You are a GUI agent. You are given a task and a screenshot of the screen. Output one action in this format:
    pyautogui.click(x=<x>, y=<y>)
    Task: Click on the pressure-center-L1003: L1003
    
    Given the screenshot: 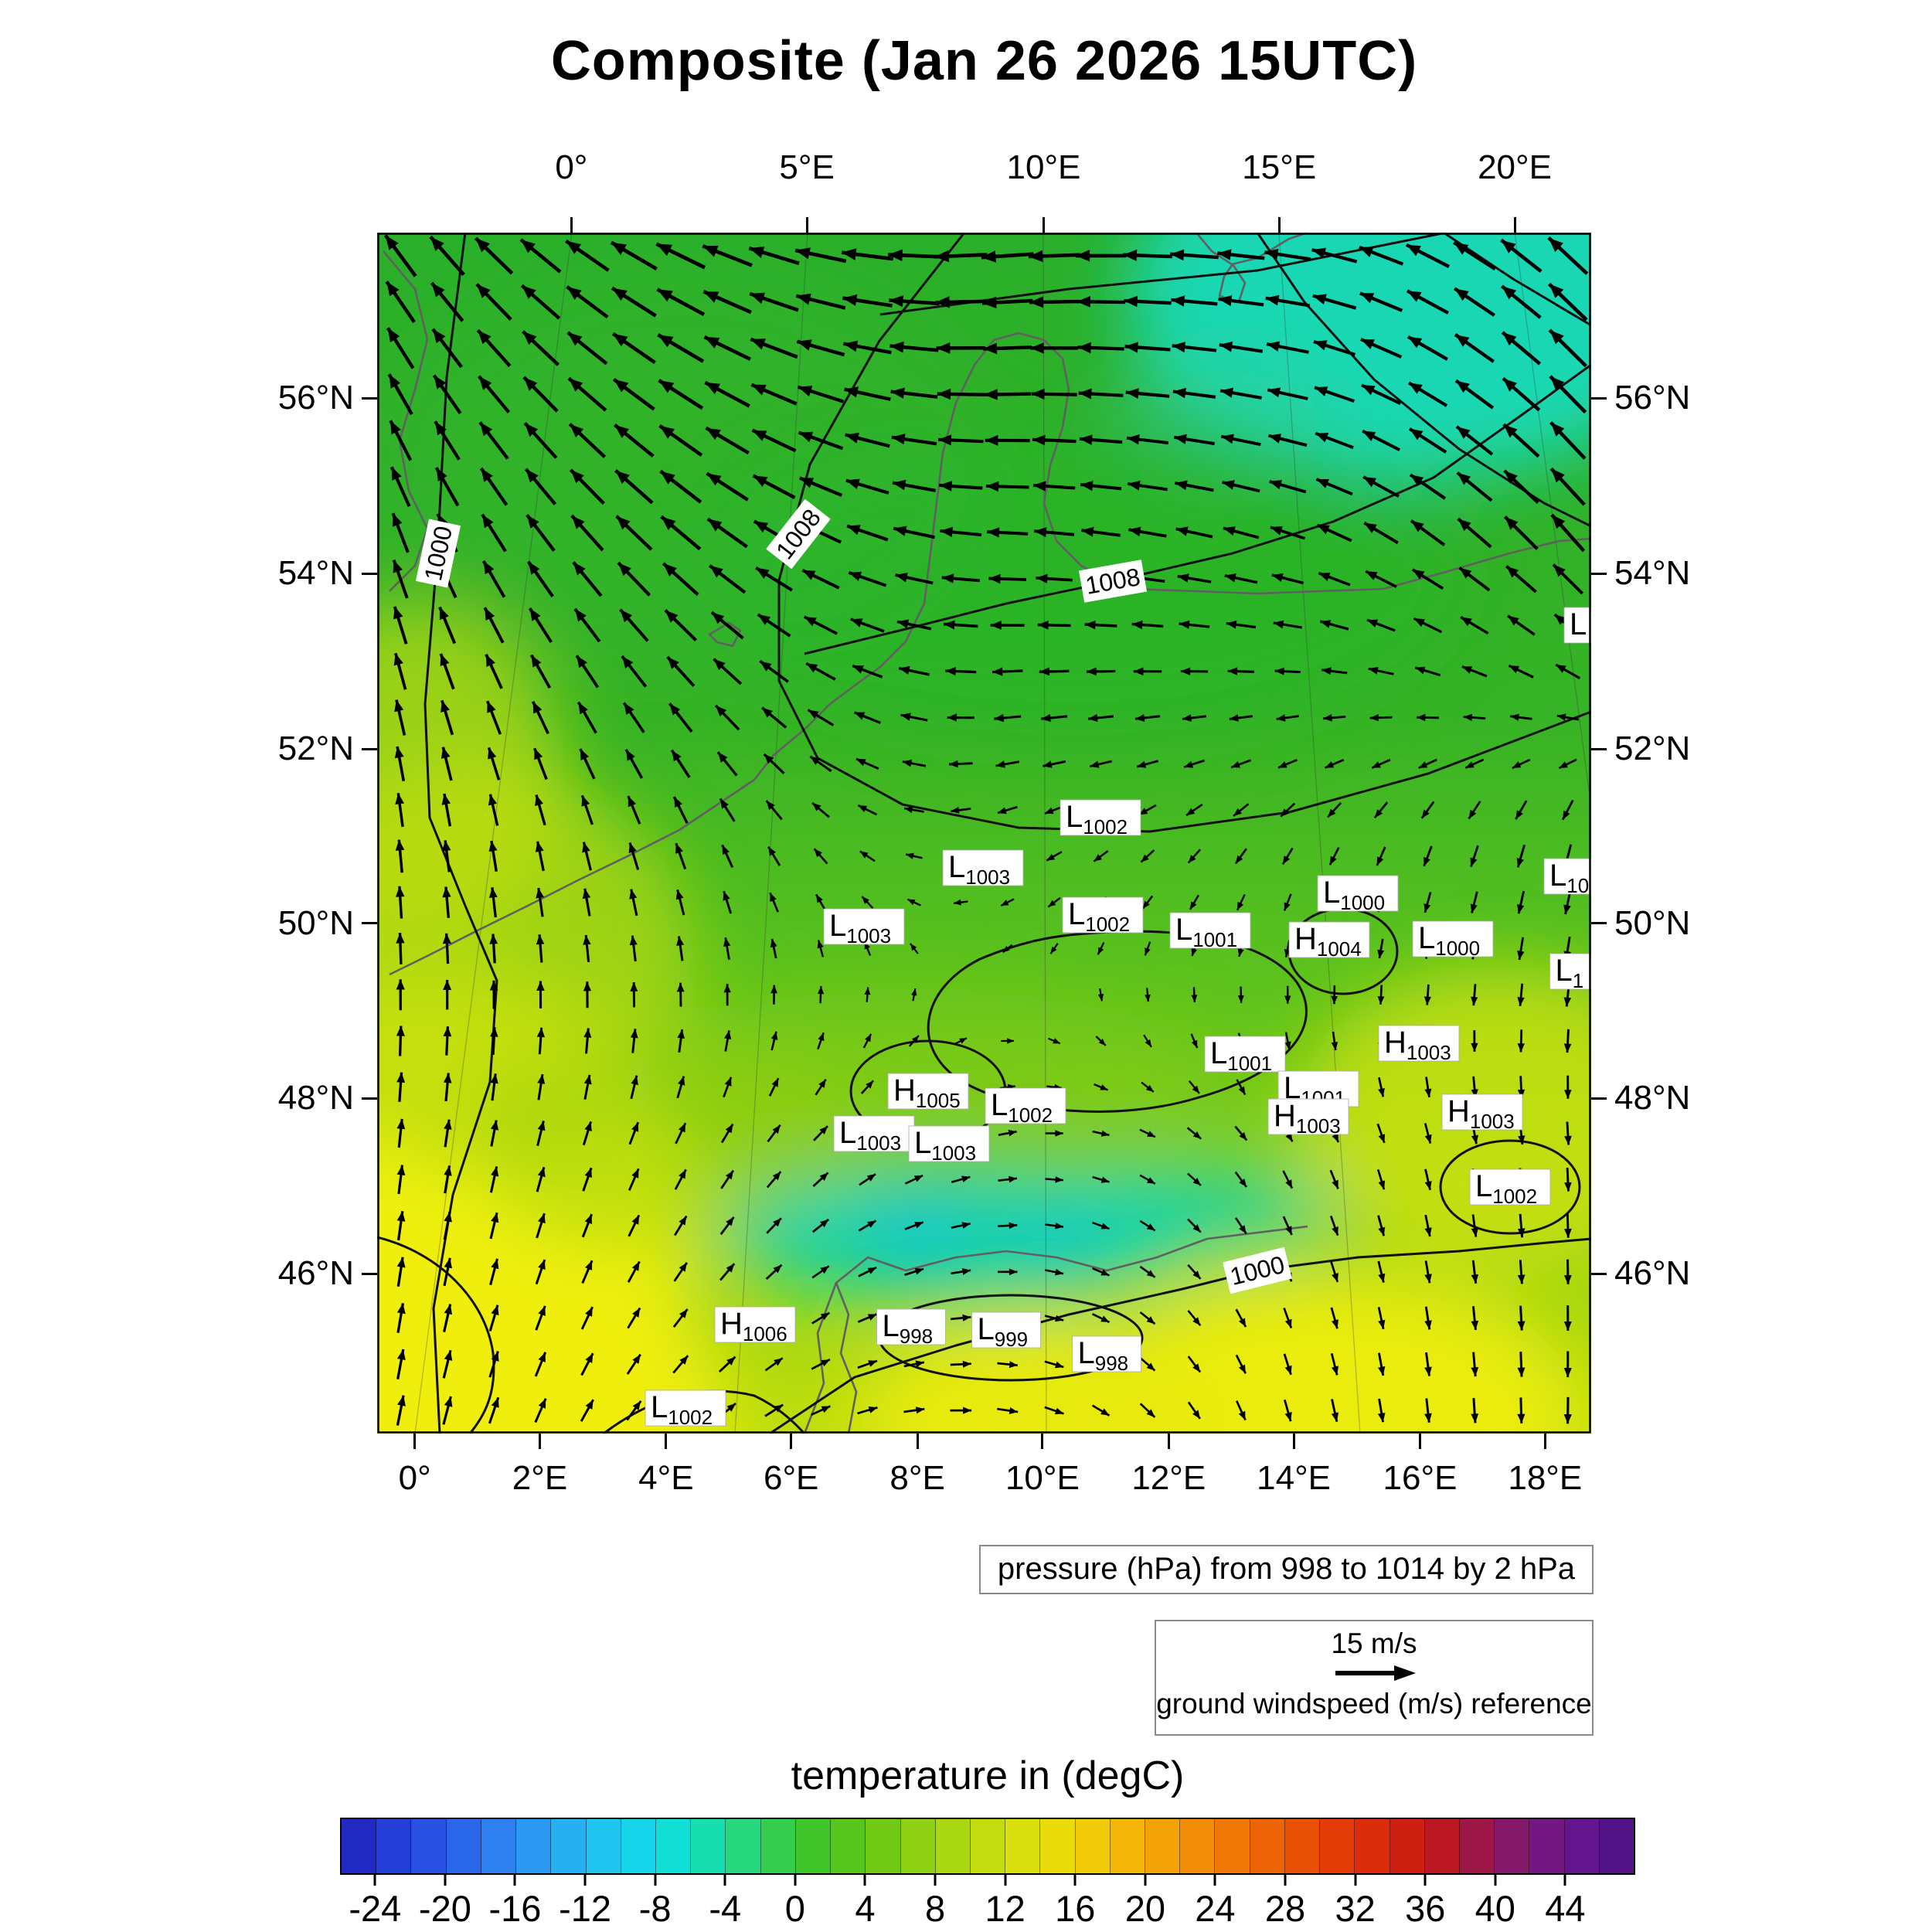 What is the action you would take?
    pyautogui.click(x=949, y=1145)
    